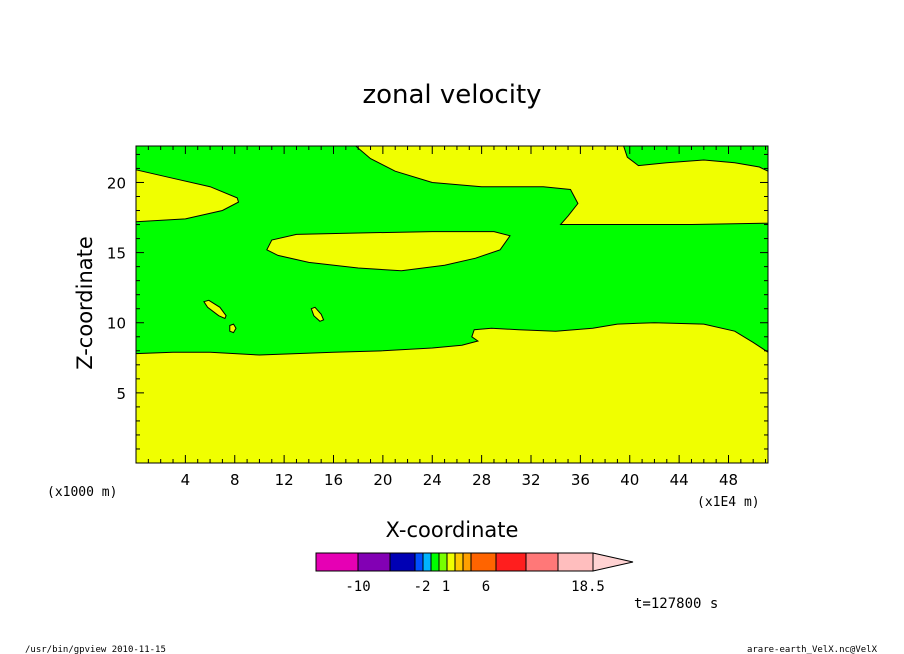  I want to click on x-unit-left: (x1000 m), so click(82, 492).